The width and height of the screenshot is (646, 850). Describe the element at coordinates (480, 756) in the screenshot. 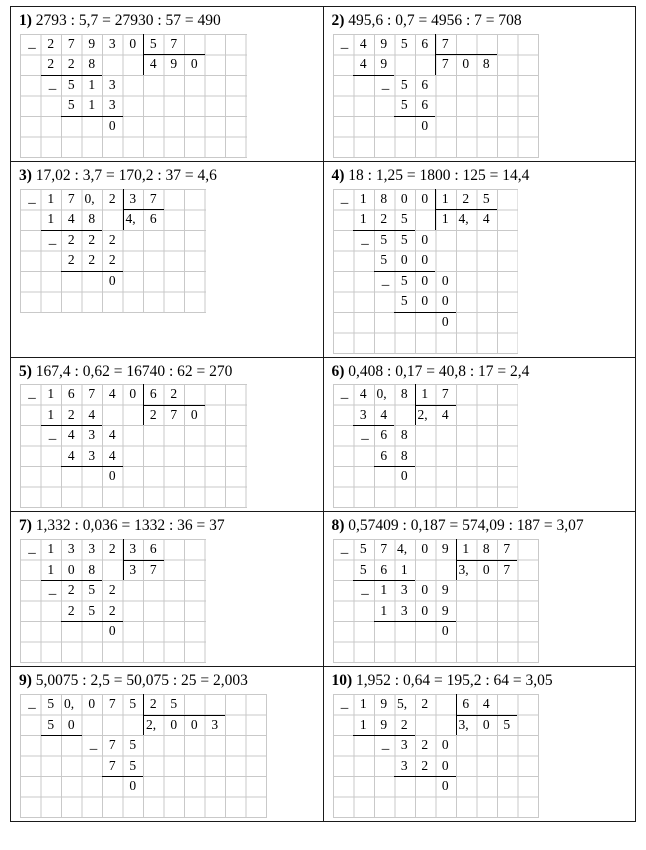

I see `long-division-work: 1 9 5, 2 6 4 3, 0 5 1 9 2 3 2 0 3 2 0 0– –` at that location.